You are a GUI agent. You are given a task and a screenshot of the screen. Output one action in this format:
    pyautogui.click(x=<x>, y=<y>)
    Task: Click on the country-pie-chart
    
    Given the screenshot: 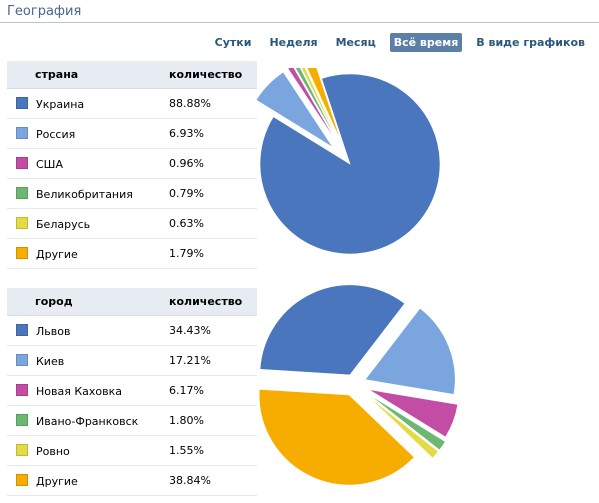 What is the action you would take?
    pyautogui.click(x=348, y=161)
    